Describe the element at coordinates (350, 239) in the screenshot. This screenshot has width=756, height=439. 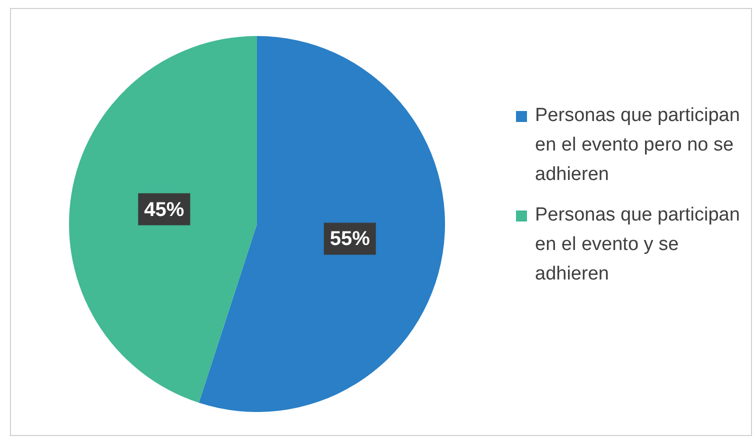
I see `data-label: 55%` at that location.